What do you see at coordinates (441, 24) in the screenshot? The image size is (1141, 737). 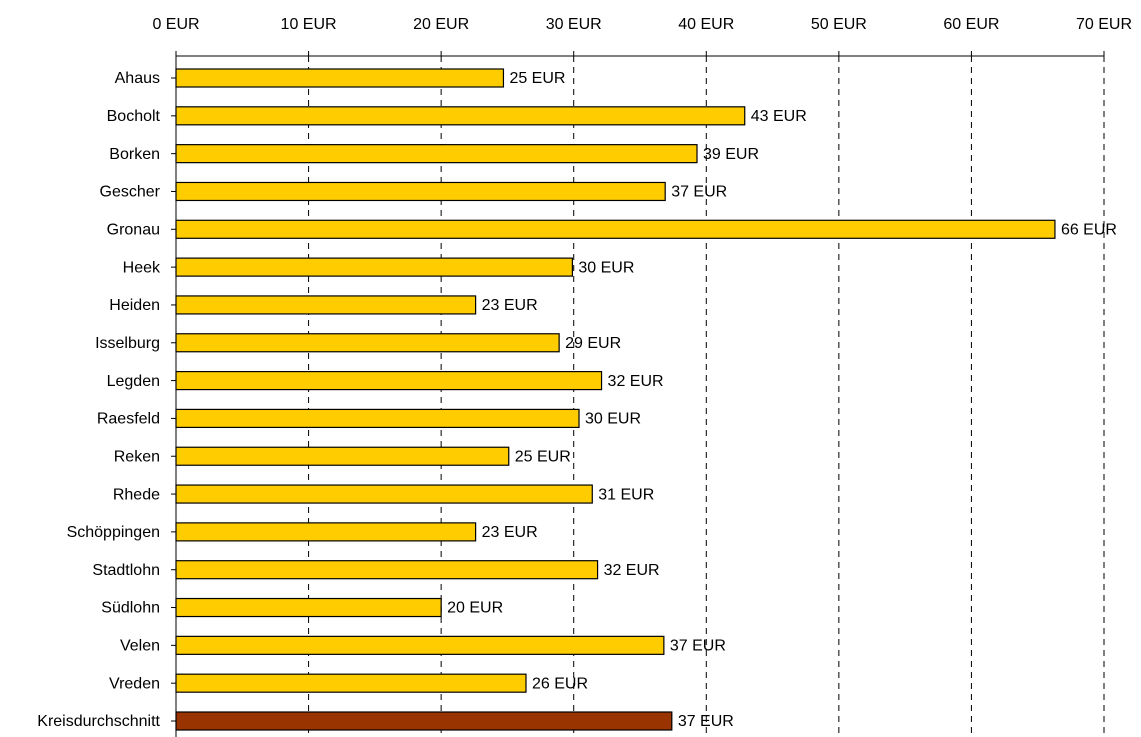 I see `x-tick-label: 20 EUR` at bounding box center [441, 24].